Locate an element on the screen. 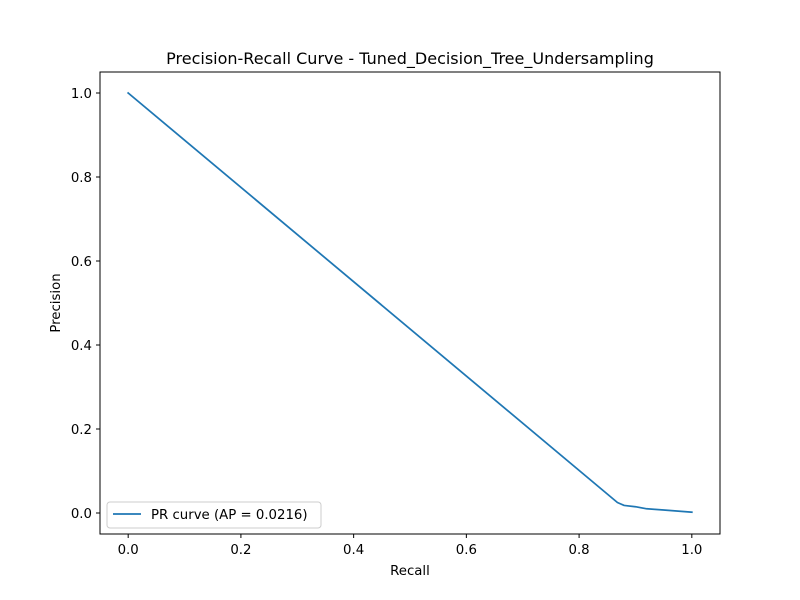  x-tick-label: 0.8 is located at coordinates (579, 550).